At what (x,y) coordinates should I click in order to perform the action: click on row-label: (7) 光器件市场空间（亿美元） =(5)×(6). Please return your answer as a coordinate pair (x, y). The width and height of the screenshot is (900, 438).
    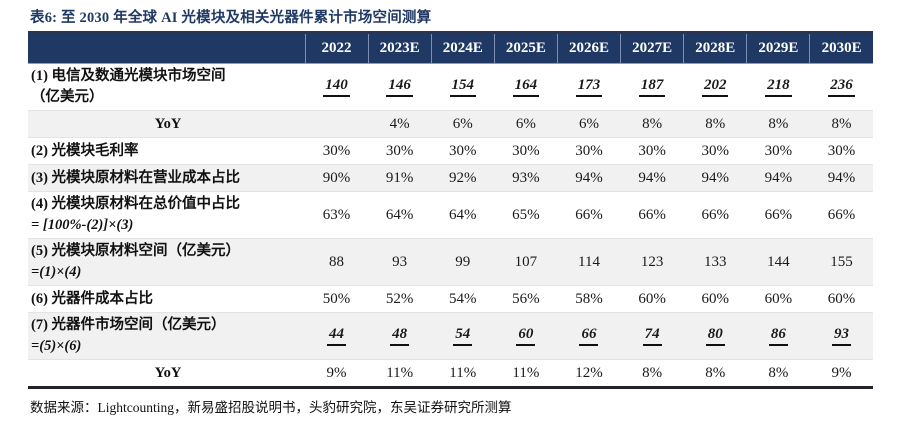
    Looking at the image, I should click on (128, 335).